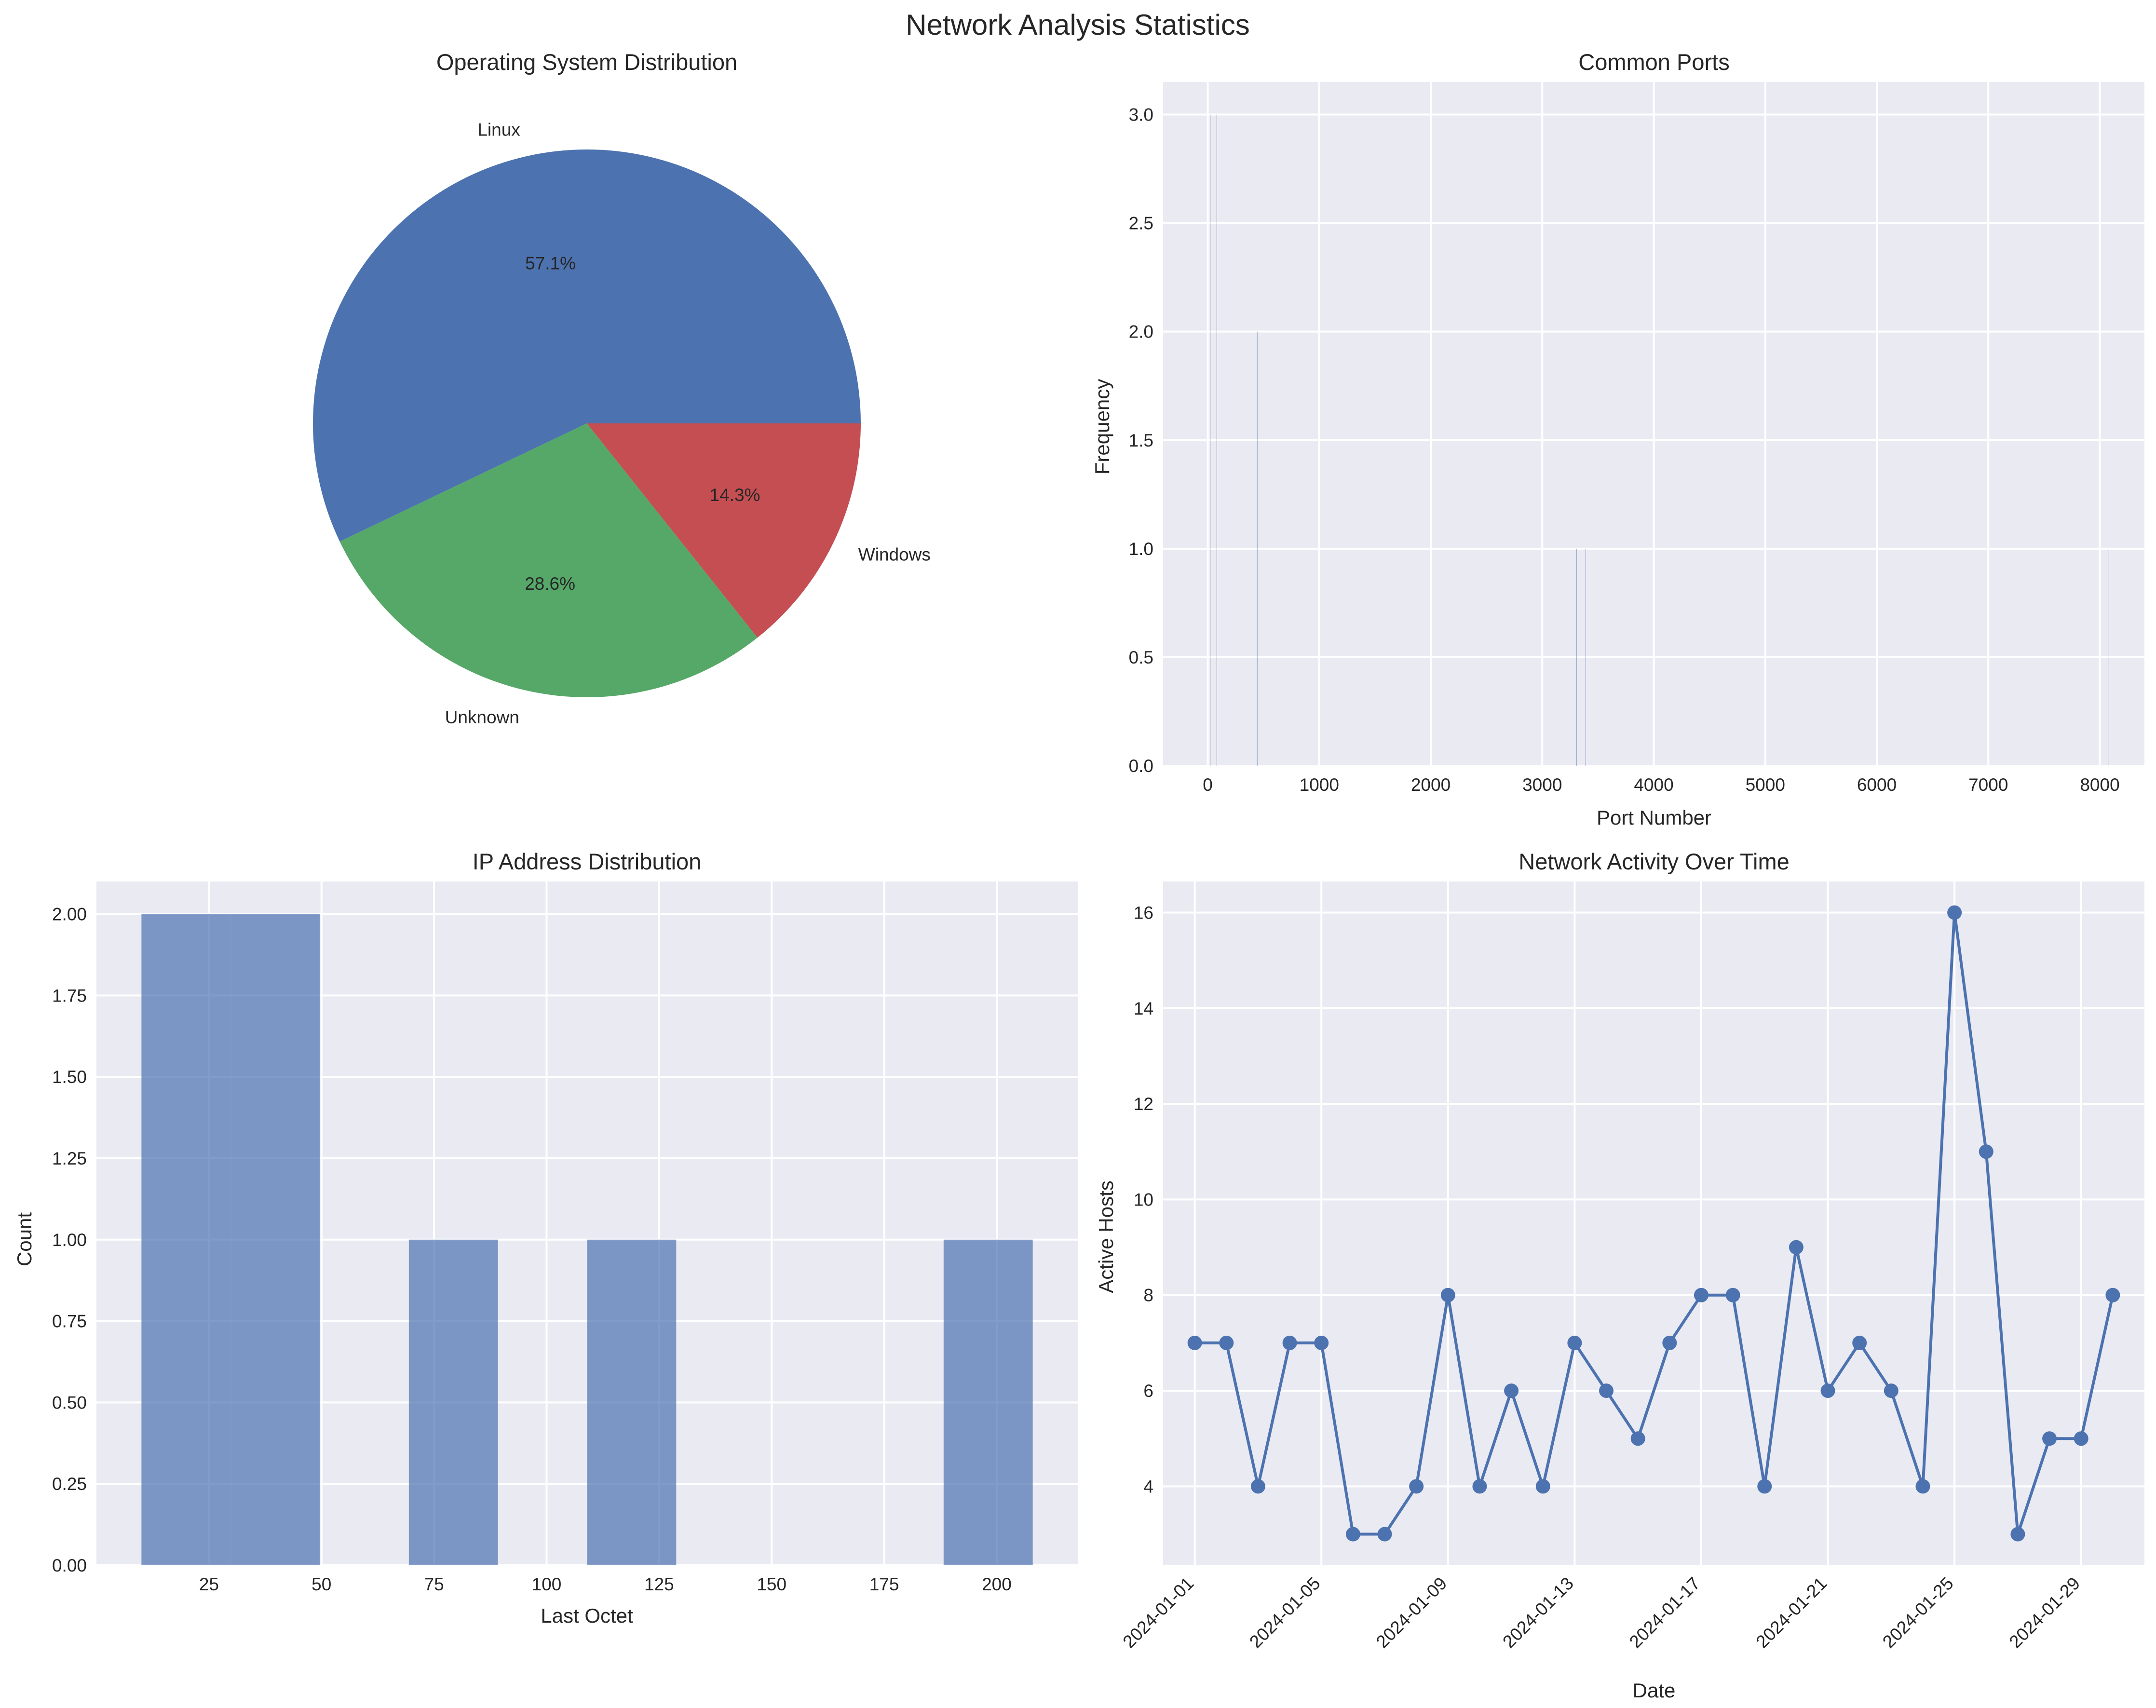 This screenshot has height=1708, width=2156. What do you see at coordinates (1766, 785) in the screenshot?
I see `ports-x-tick-label: 5000` at bounding box center [1766, 785].